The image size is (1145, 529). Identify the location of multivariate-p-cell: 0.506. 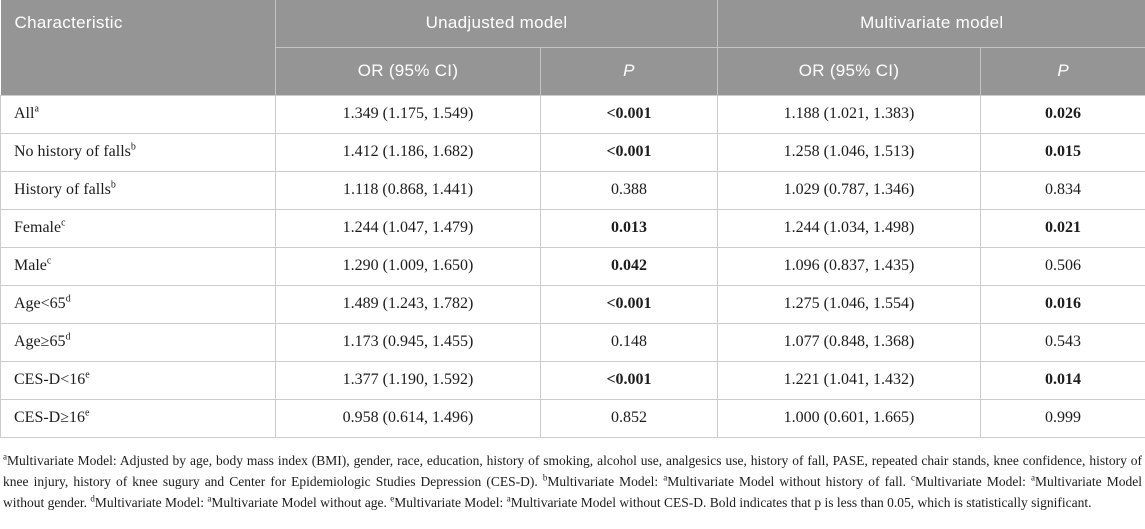
(1062, 266).